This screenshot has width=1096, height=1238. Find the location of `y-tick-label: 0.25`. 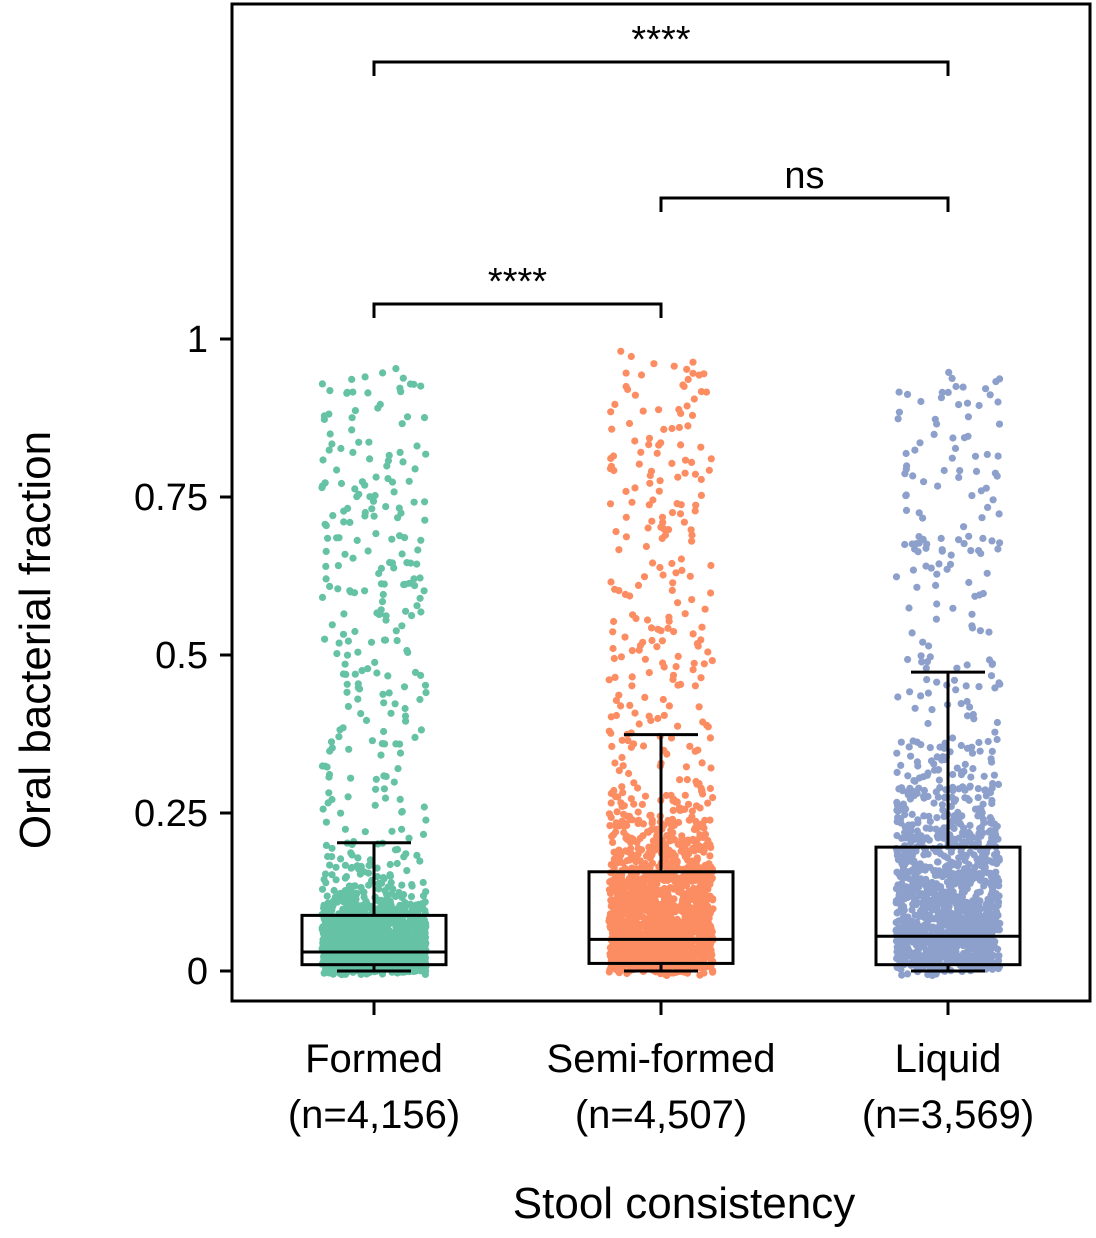

y-tick-label: 0.25 is located at coordinates (171, 814).